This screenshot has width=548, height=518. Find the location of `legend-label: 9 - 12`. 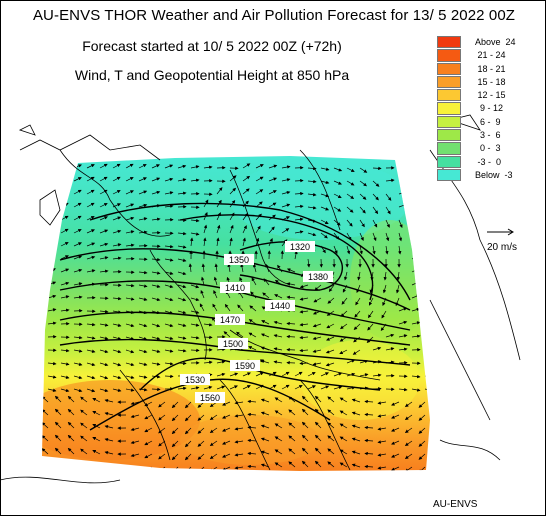

legend-label: 9 - 12 is located at coordinates (489, 108).